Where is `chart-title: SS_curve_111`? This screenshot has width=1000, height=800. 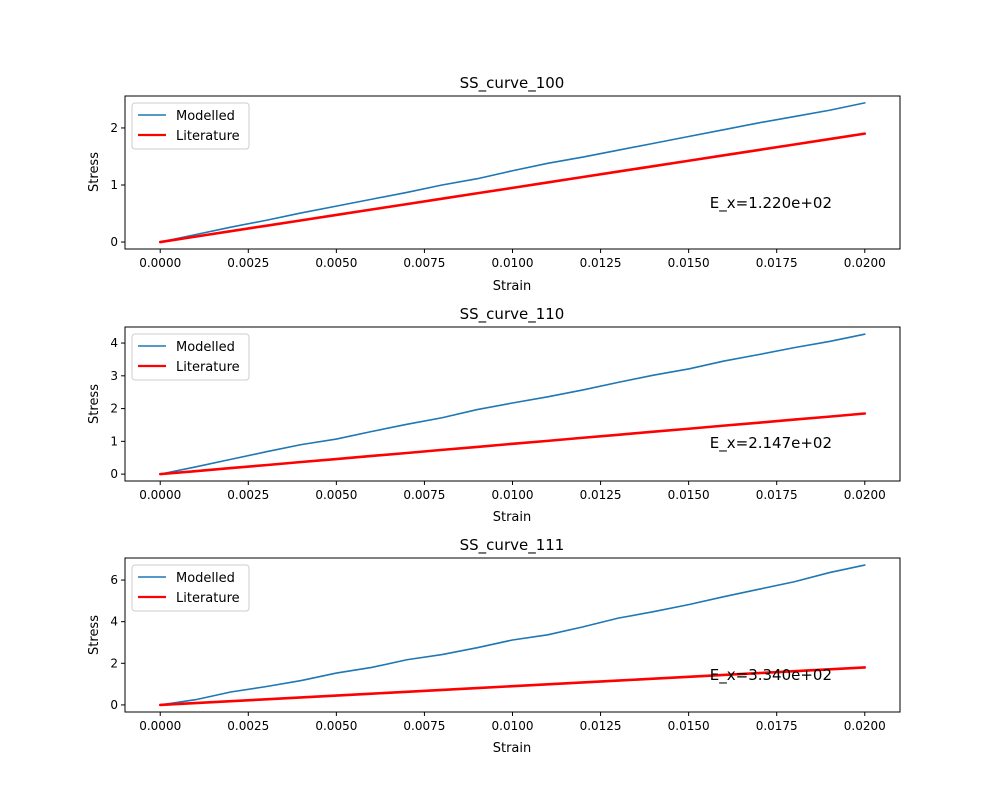 chart-title: SS_curve_111 is located at coordinates (512, 545).